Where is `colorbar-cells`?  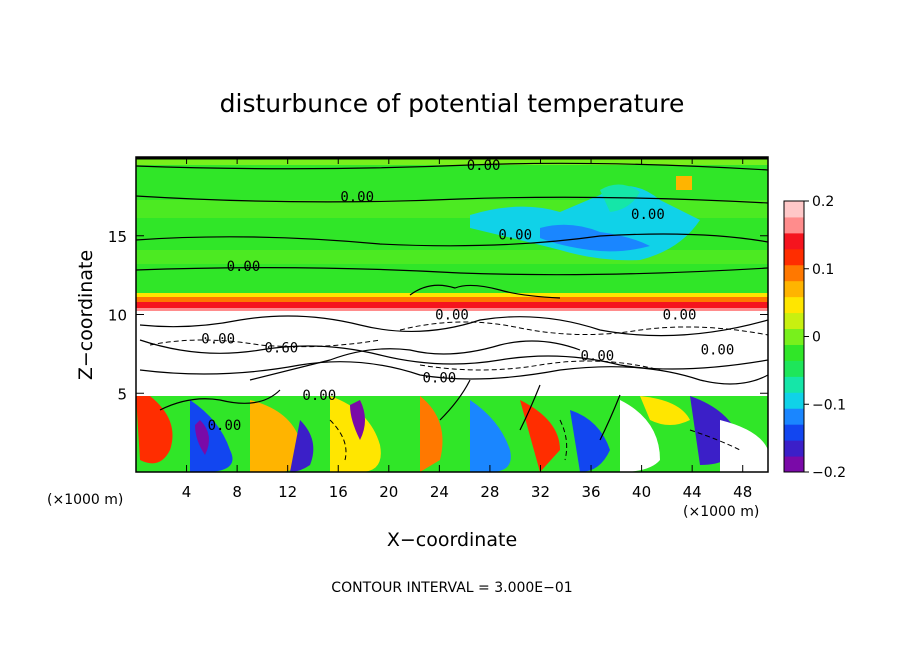
colorbar-cells is located at coordinates (794, 337).